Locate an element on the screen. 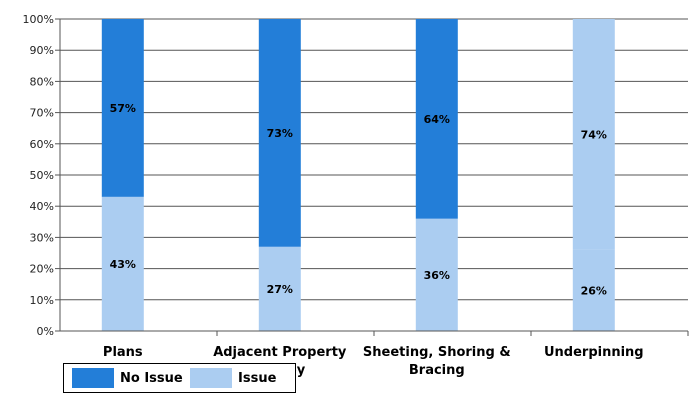 The image size is (695, 417). data-label: 27% is located at coordinates (280, 289).